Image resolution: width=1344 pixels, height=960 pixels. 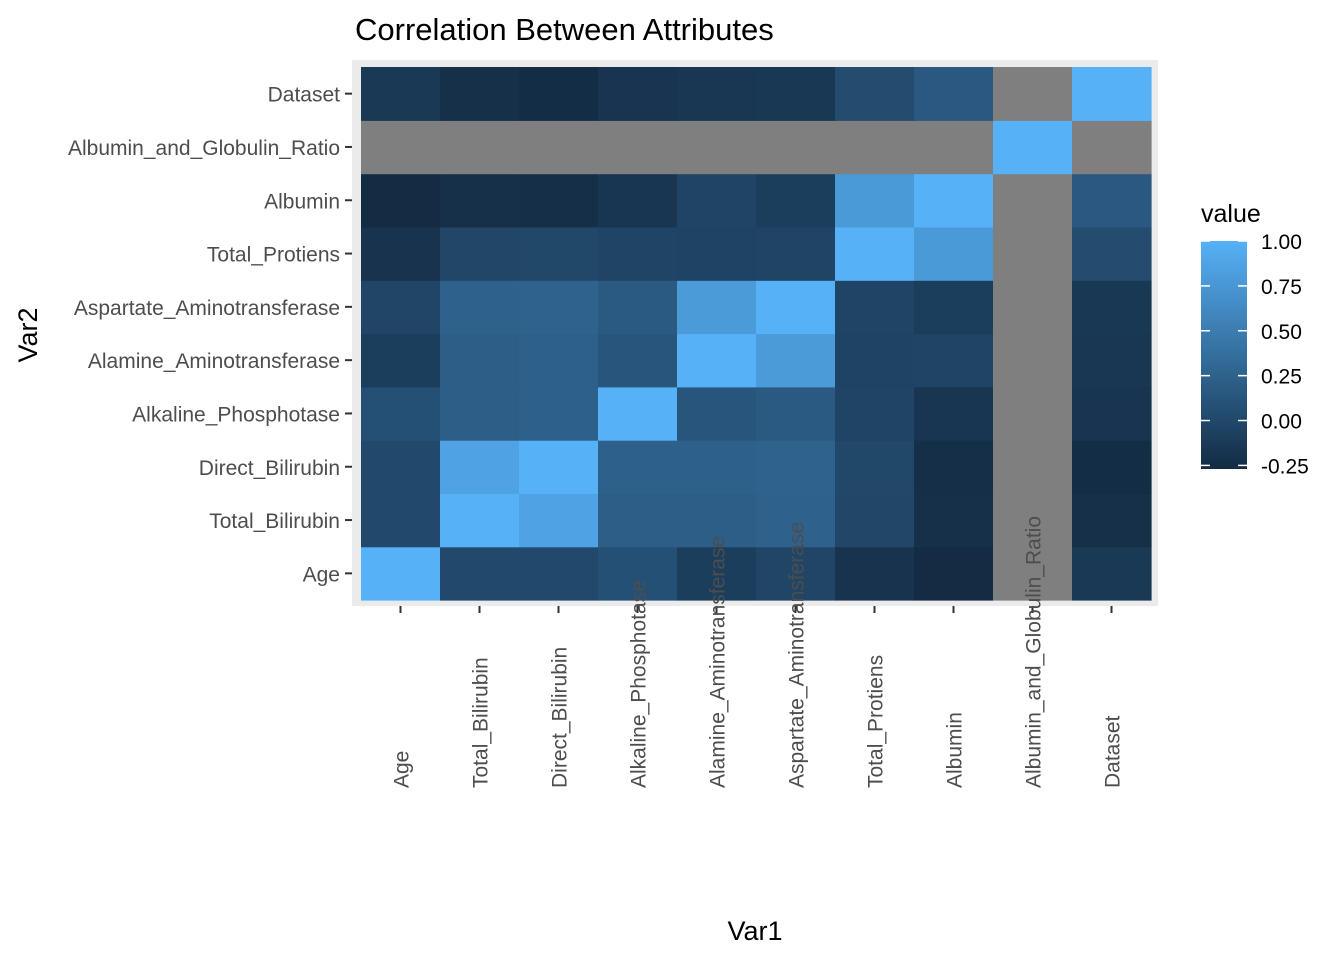 I want to click on heatmap-cell-Age-Direct_Bilirubin, so click(x=401, y=467).